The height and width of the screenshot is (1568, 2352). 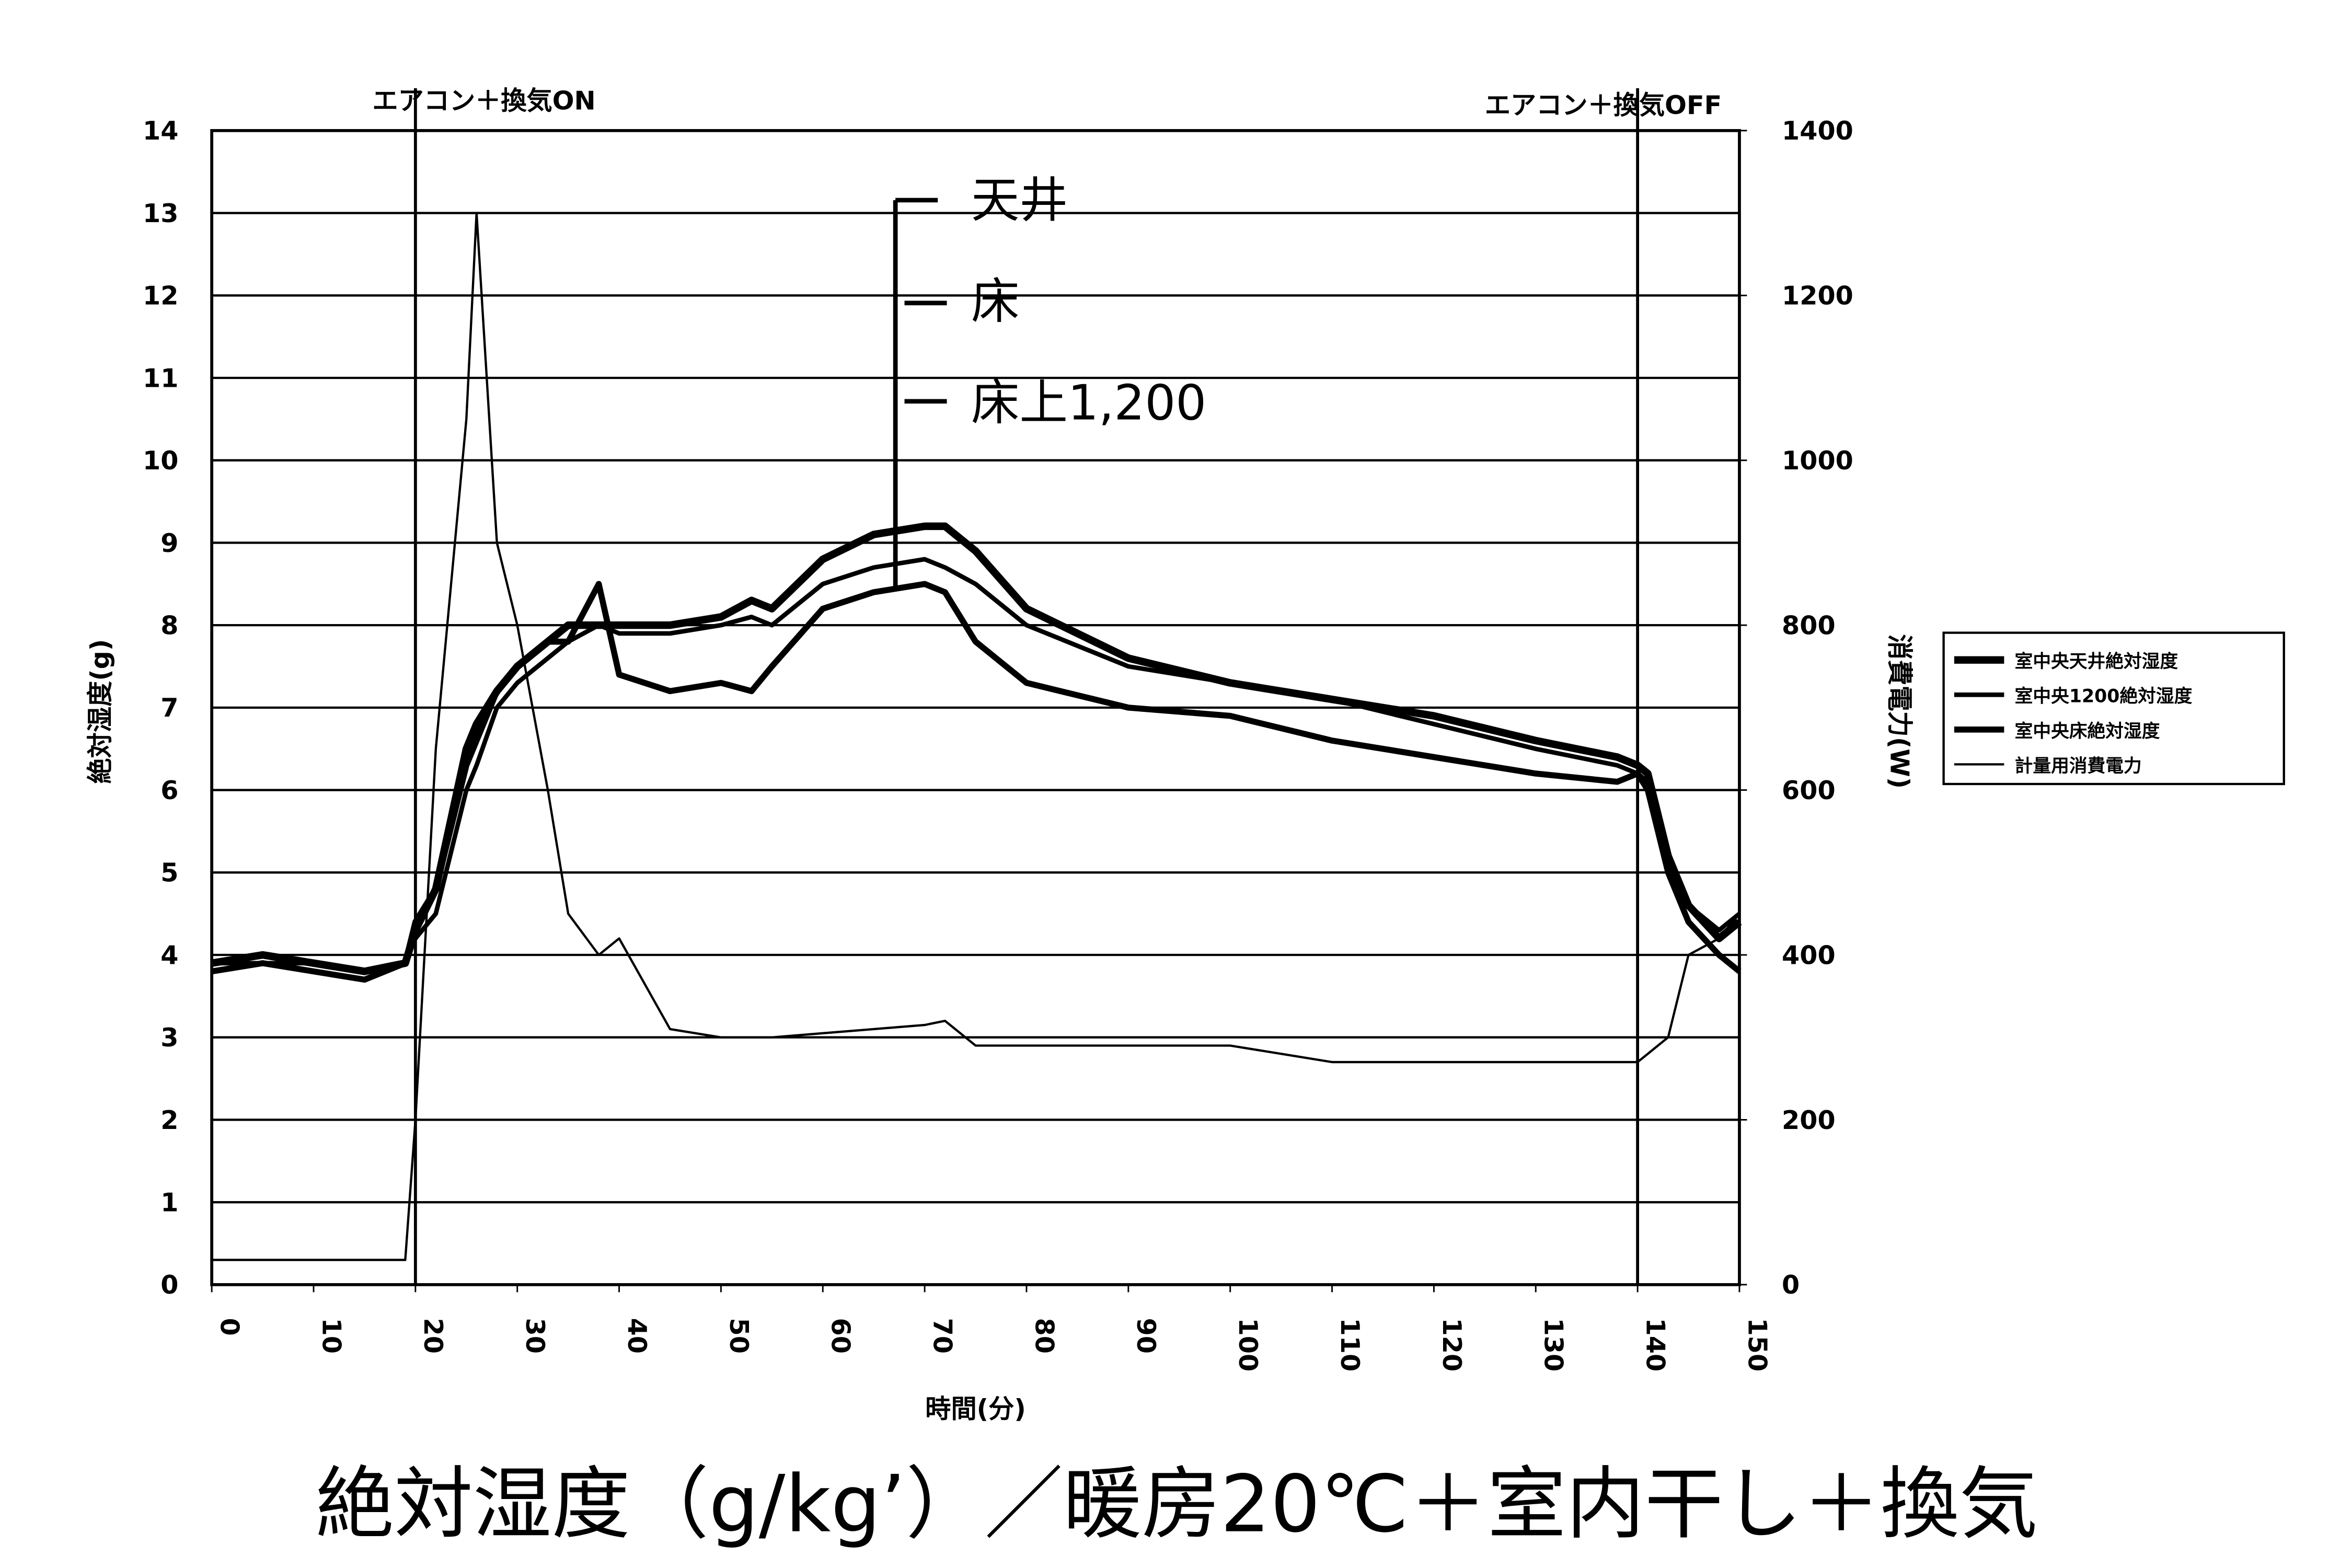 I want to click on x-tick-label: 80, so click(x=1044, y=1336).